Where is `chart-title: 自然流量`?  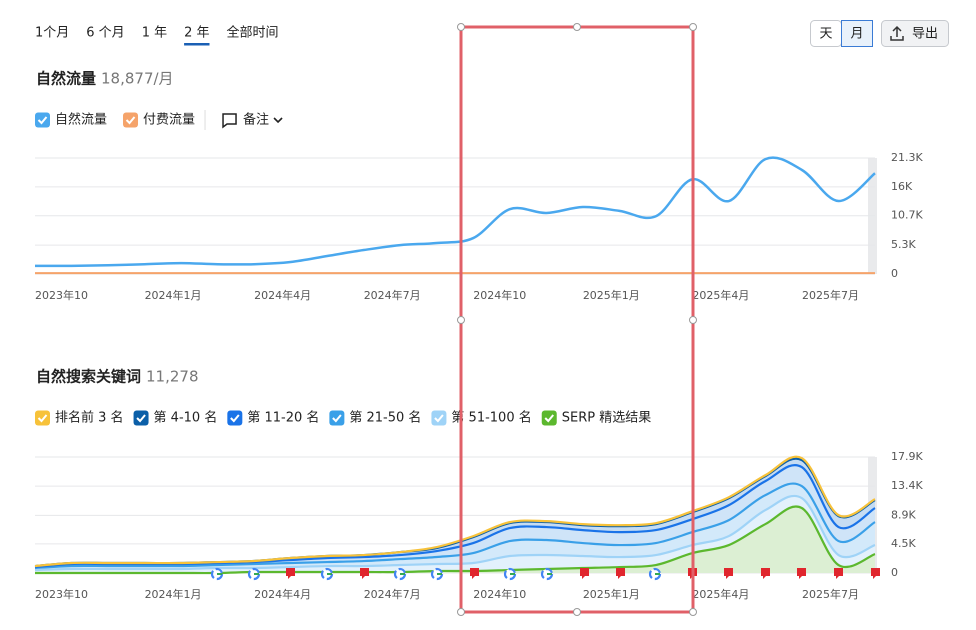 chart-title: 自然流量 is located at coordinates (66, 79).